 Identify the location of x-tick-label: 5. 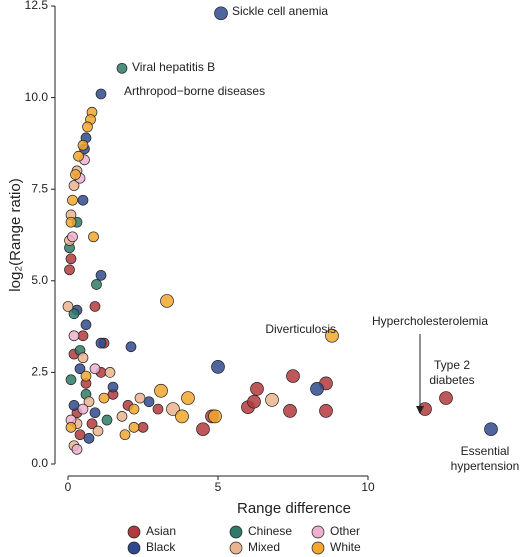
(218, 487).